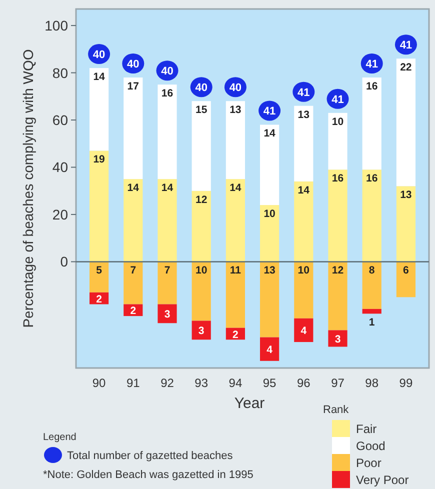 The width and height of the screenshot is (435, 489). What do you see at coordinates (338, 383) in the screenshot?
I see `x-tick-label: 97` at bounding box center [338, 383].